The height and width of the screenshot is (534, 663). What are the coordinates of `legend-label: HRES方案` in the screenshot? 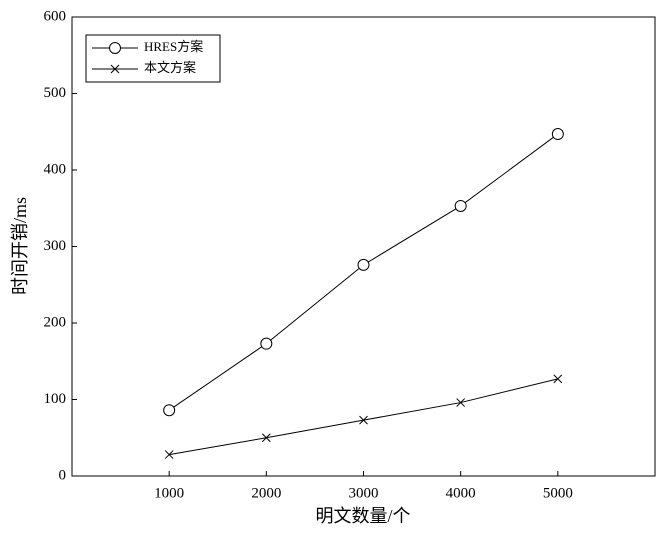 It's located at (173, 46).